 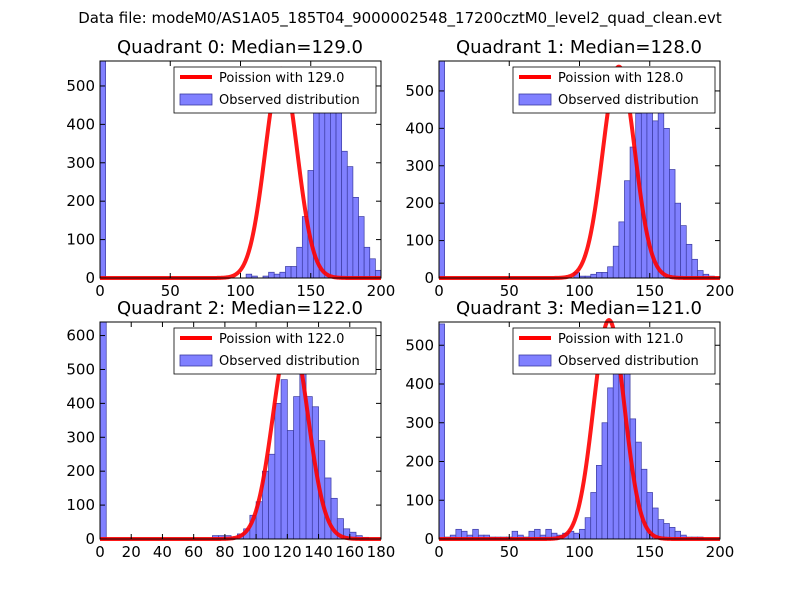 I want to click on panel-2-legend-bar-swatch, so click(x=196, y=360).